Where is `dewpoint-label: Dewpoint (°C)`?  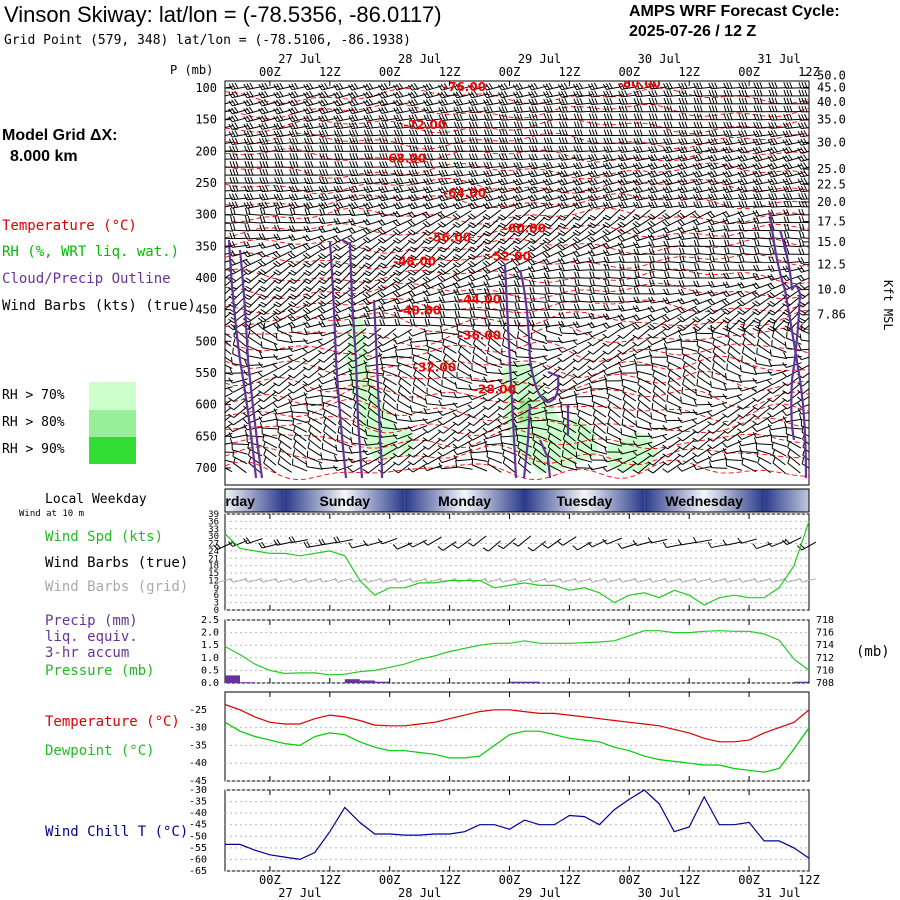
dewpoint-label: Dewpoint (°C) is located at coordinates (100, 751).